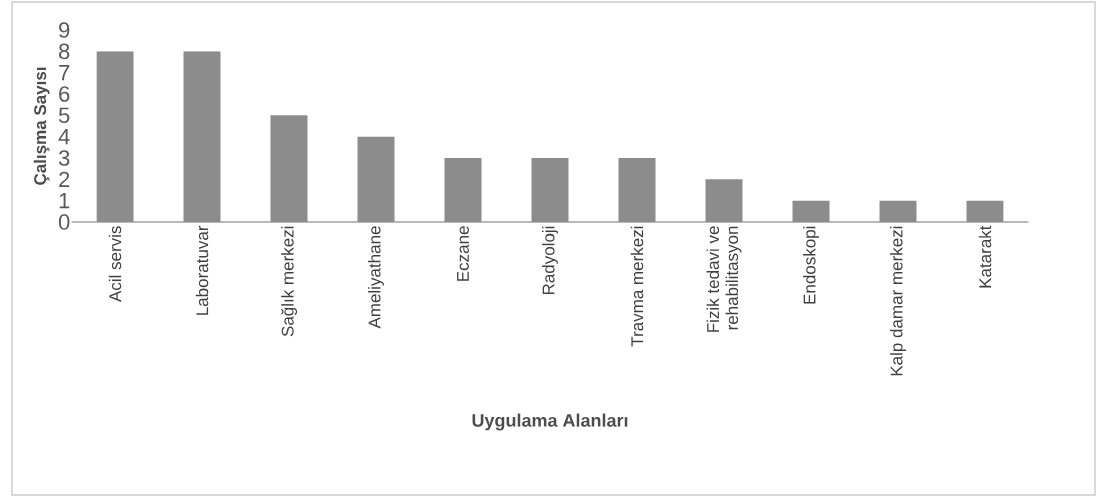  What do you see at coordinates (64, 158) in the screenshot?
I see `y-tick-label: 3` at bounding box center [64, 158].